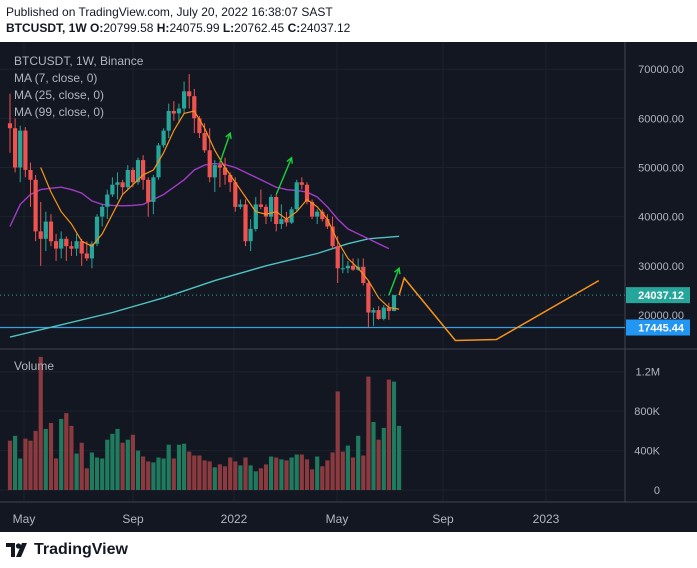 Image resolution: width=697 pixels, height=568 pixels. I want to click on ohlc-high-label: H:, so click(163, 28).